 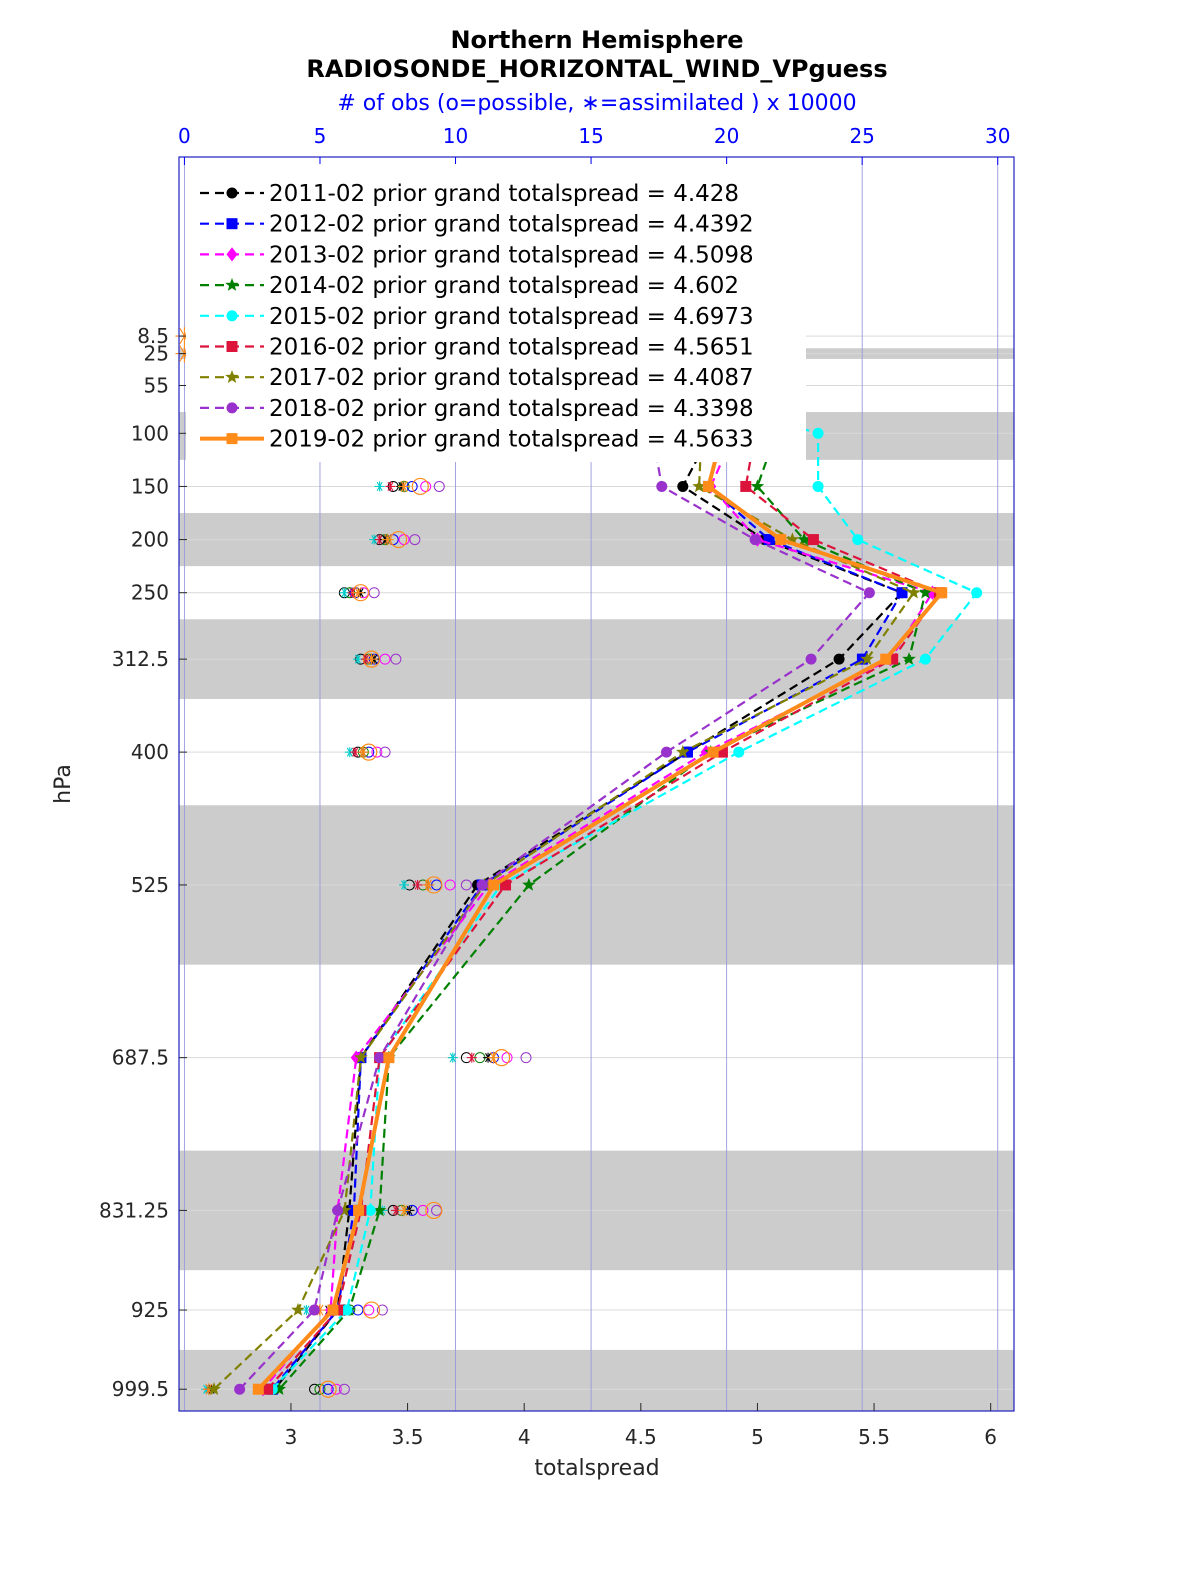 What do you see at coordinates (726, 136) in the screenshot?
I see `top-tick-label: 20` at bounding box center [726, 136].